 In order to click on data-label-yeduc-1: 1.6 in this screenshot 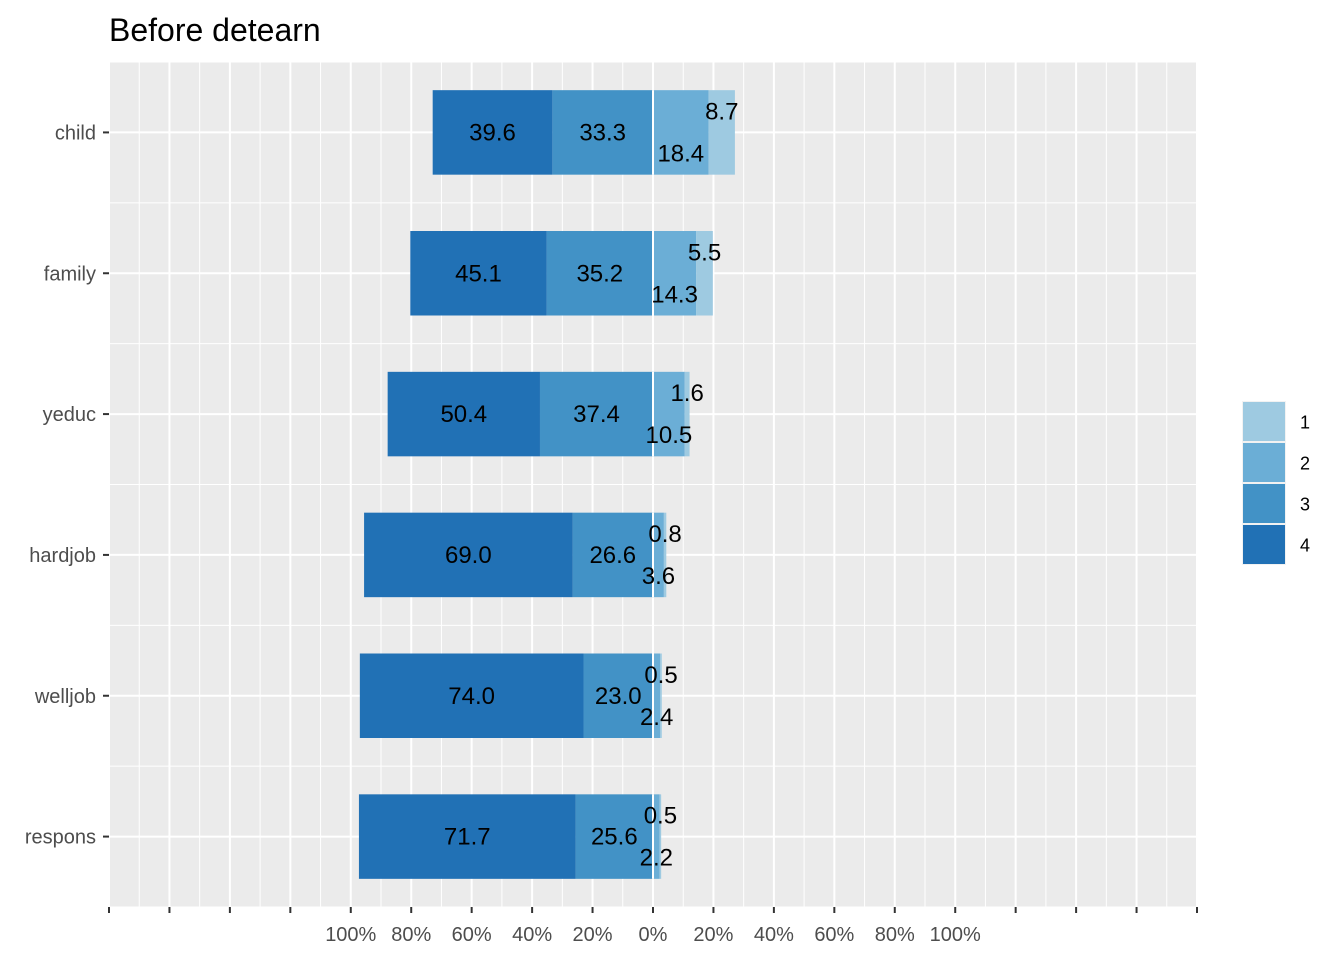, I will do `click(686, 393)`.